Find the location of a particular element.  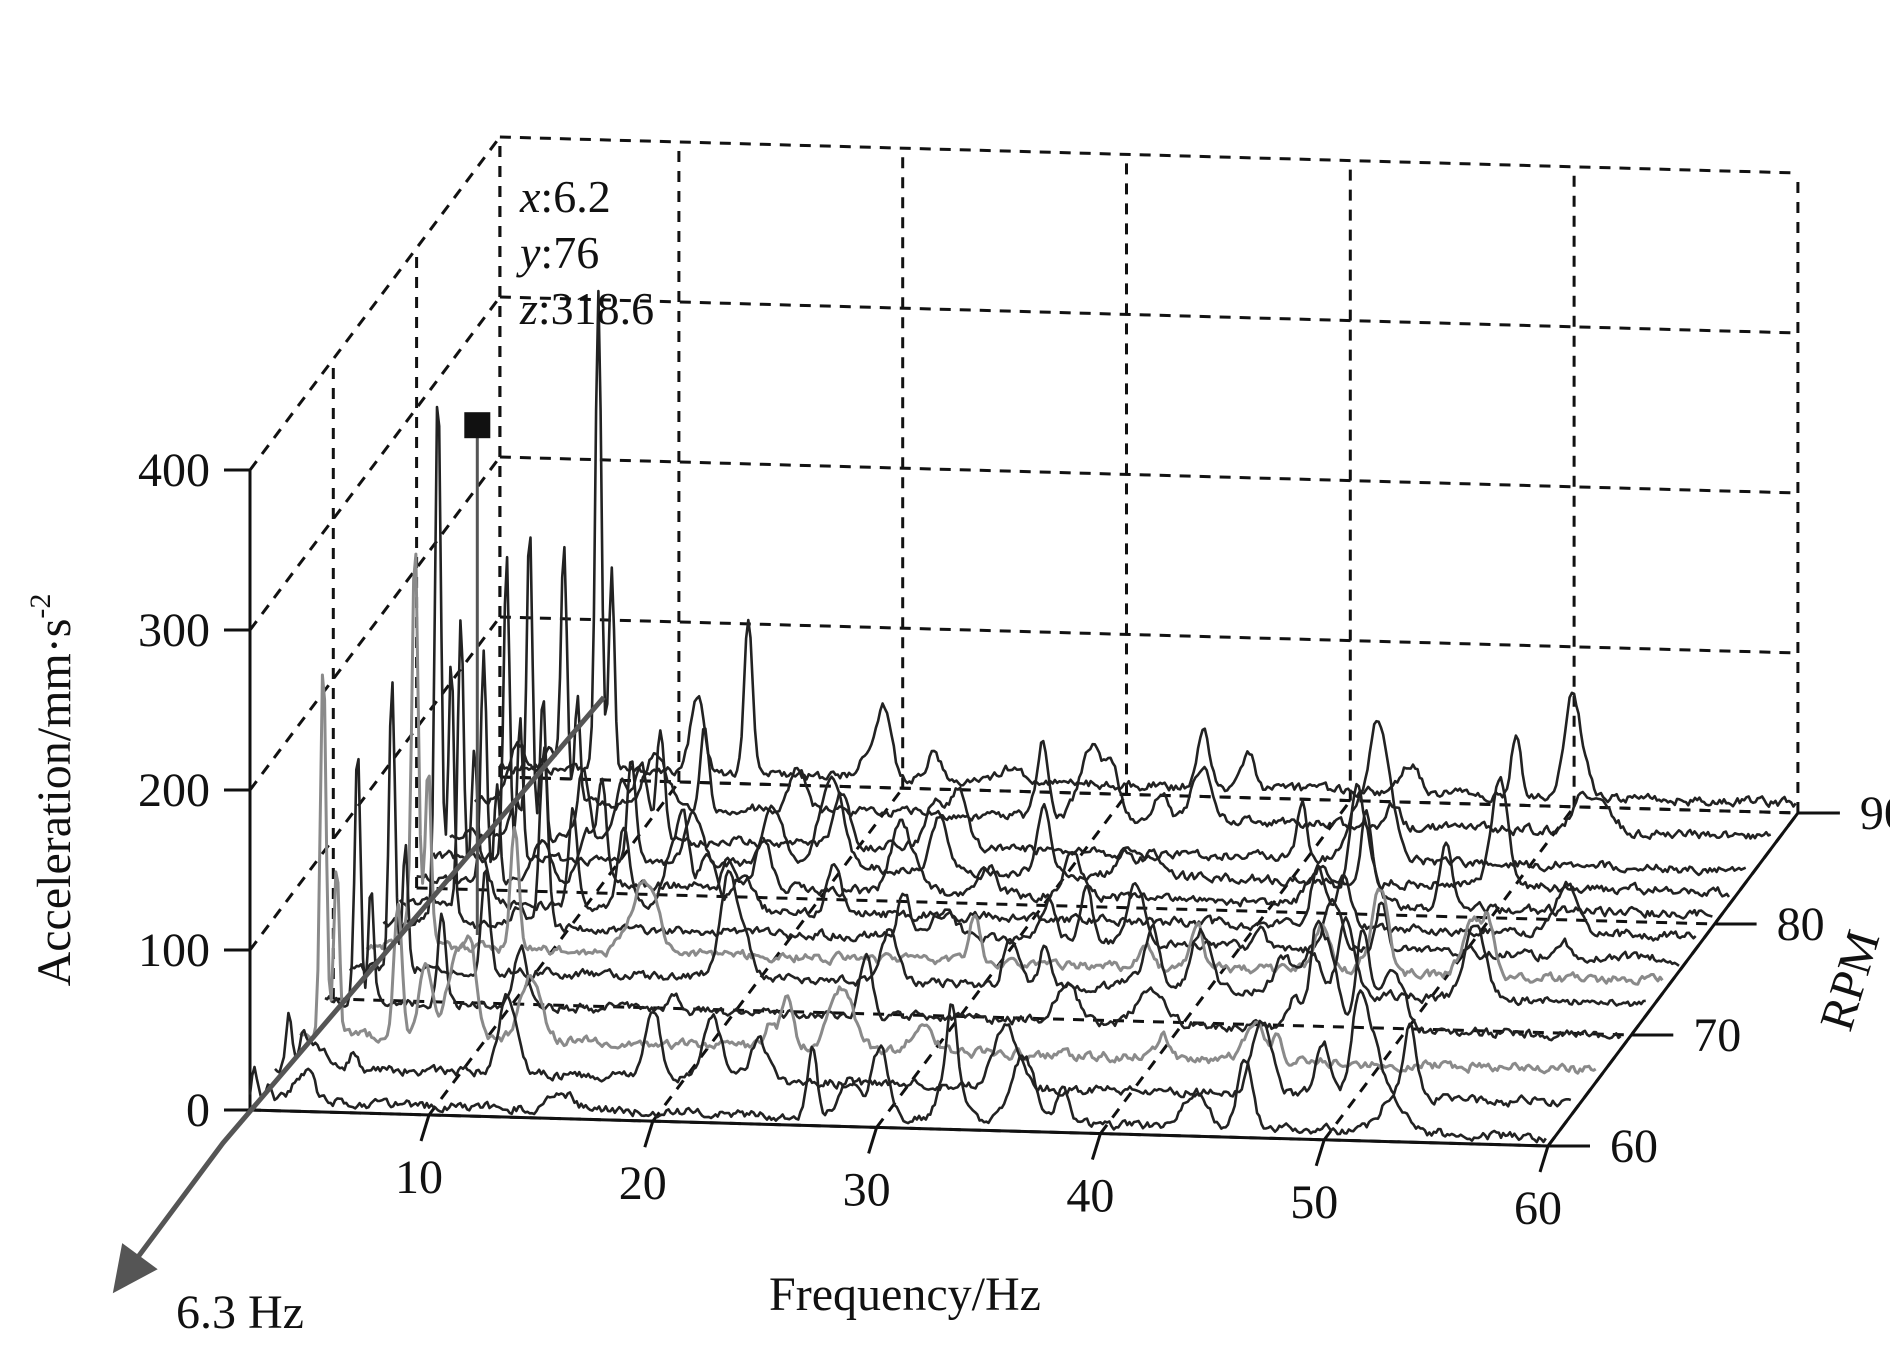

peak-annotation: x:6.2 is located at coordinates (565, 196).